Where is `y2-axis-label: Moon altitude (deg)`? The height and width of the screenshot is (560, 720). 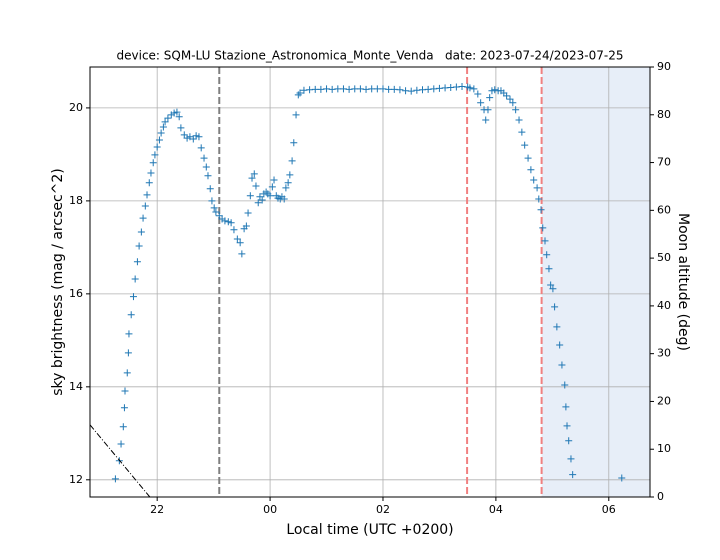
y2-axis-label: Moon altitude (deg) is located at coordinates (683, 282).